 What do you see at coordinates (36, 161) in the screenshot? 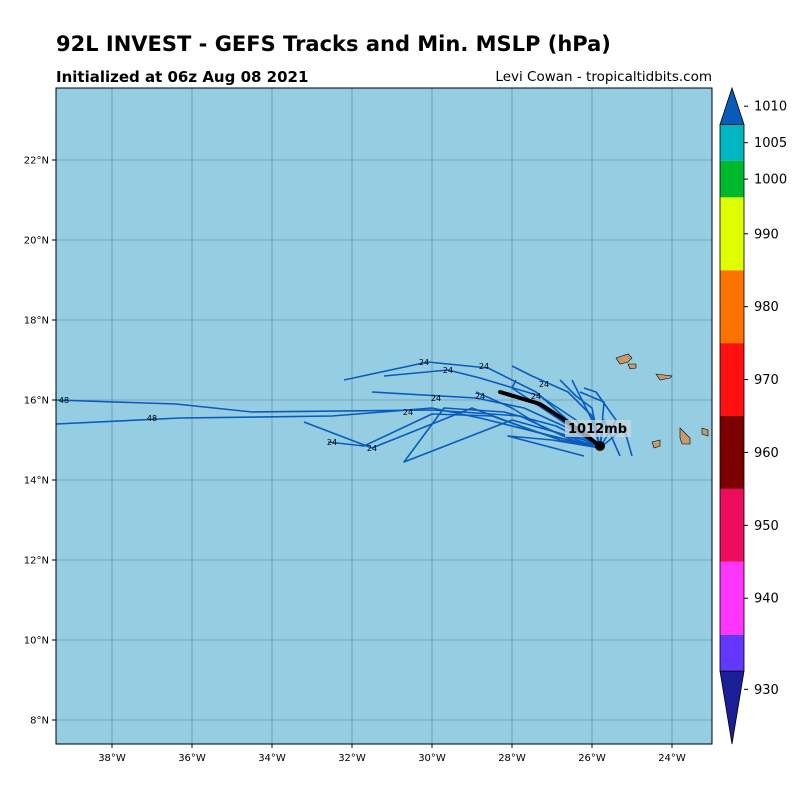
I see `lat-tick-label: 22°N` at bounding box center [36, 161].